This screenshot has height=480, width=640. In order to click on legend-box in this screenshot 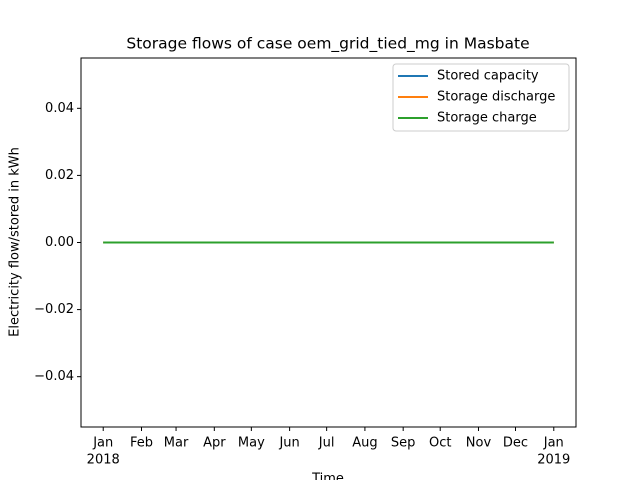, I will do `click(481, 97)`.